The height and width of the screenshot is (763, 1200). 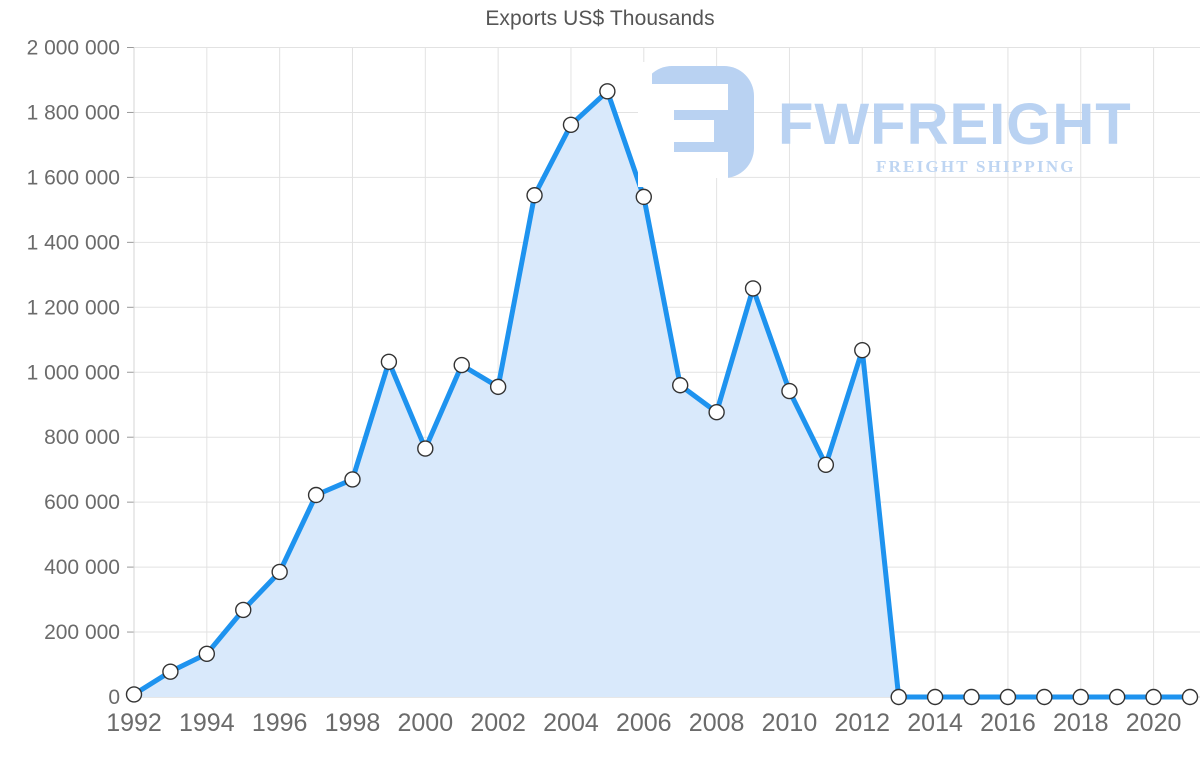 What do you see at coordinates (207, 723) in the screenshot?
I see `x-axis-tick-label: 1994` at bounding box center [207, 723].